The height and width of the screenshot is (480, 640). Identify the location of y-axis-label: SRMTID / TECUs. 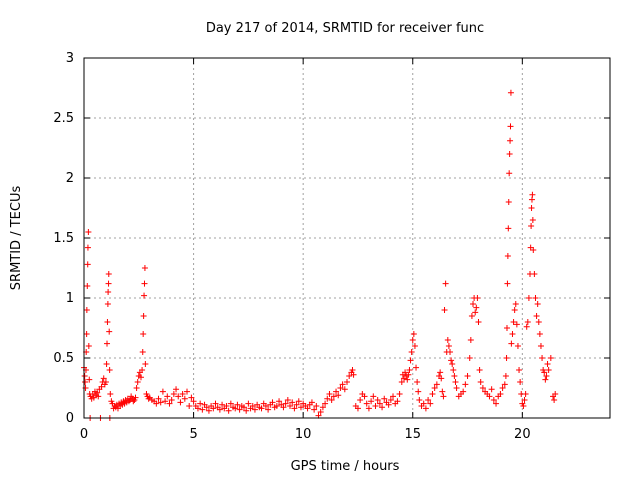
(16, 238).